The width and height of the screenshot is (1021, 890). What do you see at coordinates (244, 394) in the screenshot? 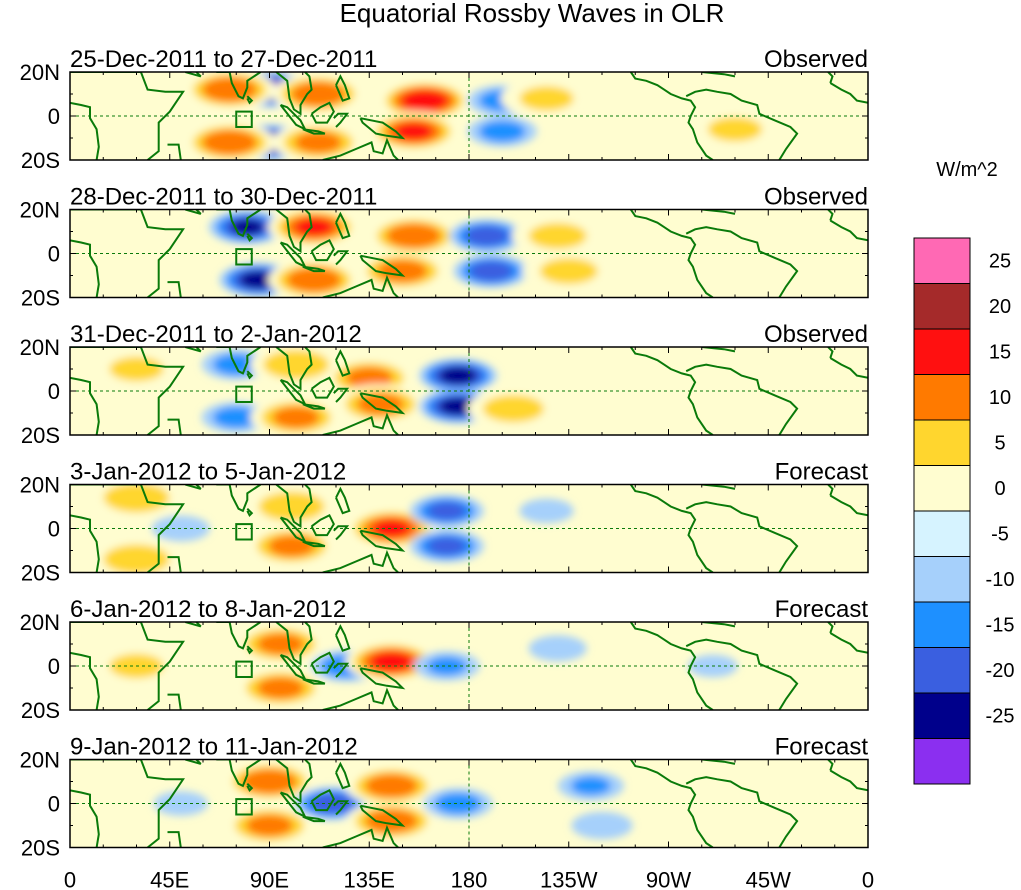
I see `region-box` at bounding box center [244, 394].